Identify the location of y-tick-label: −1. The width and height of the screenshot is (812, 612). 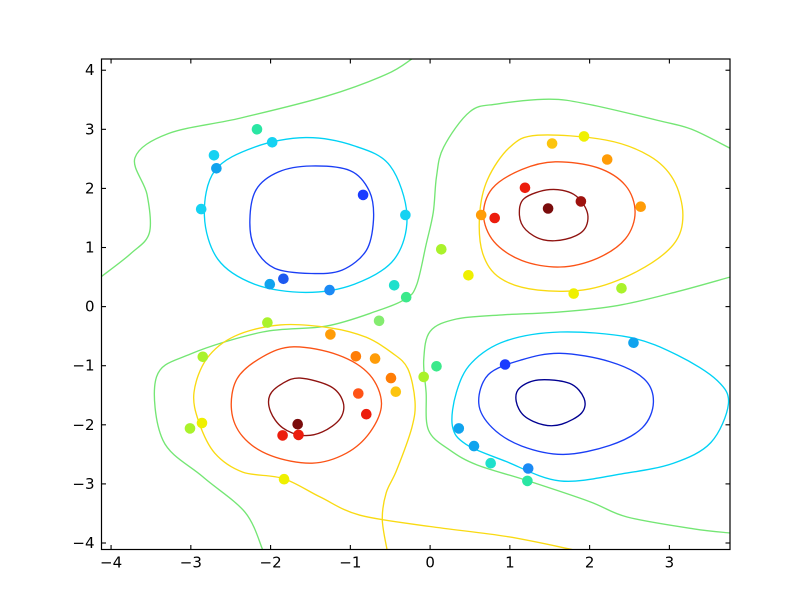
(83, 366).